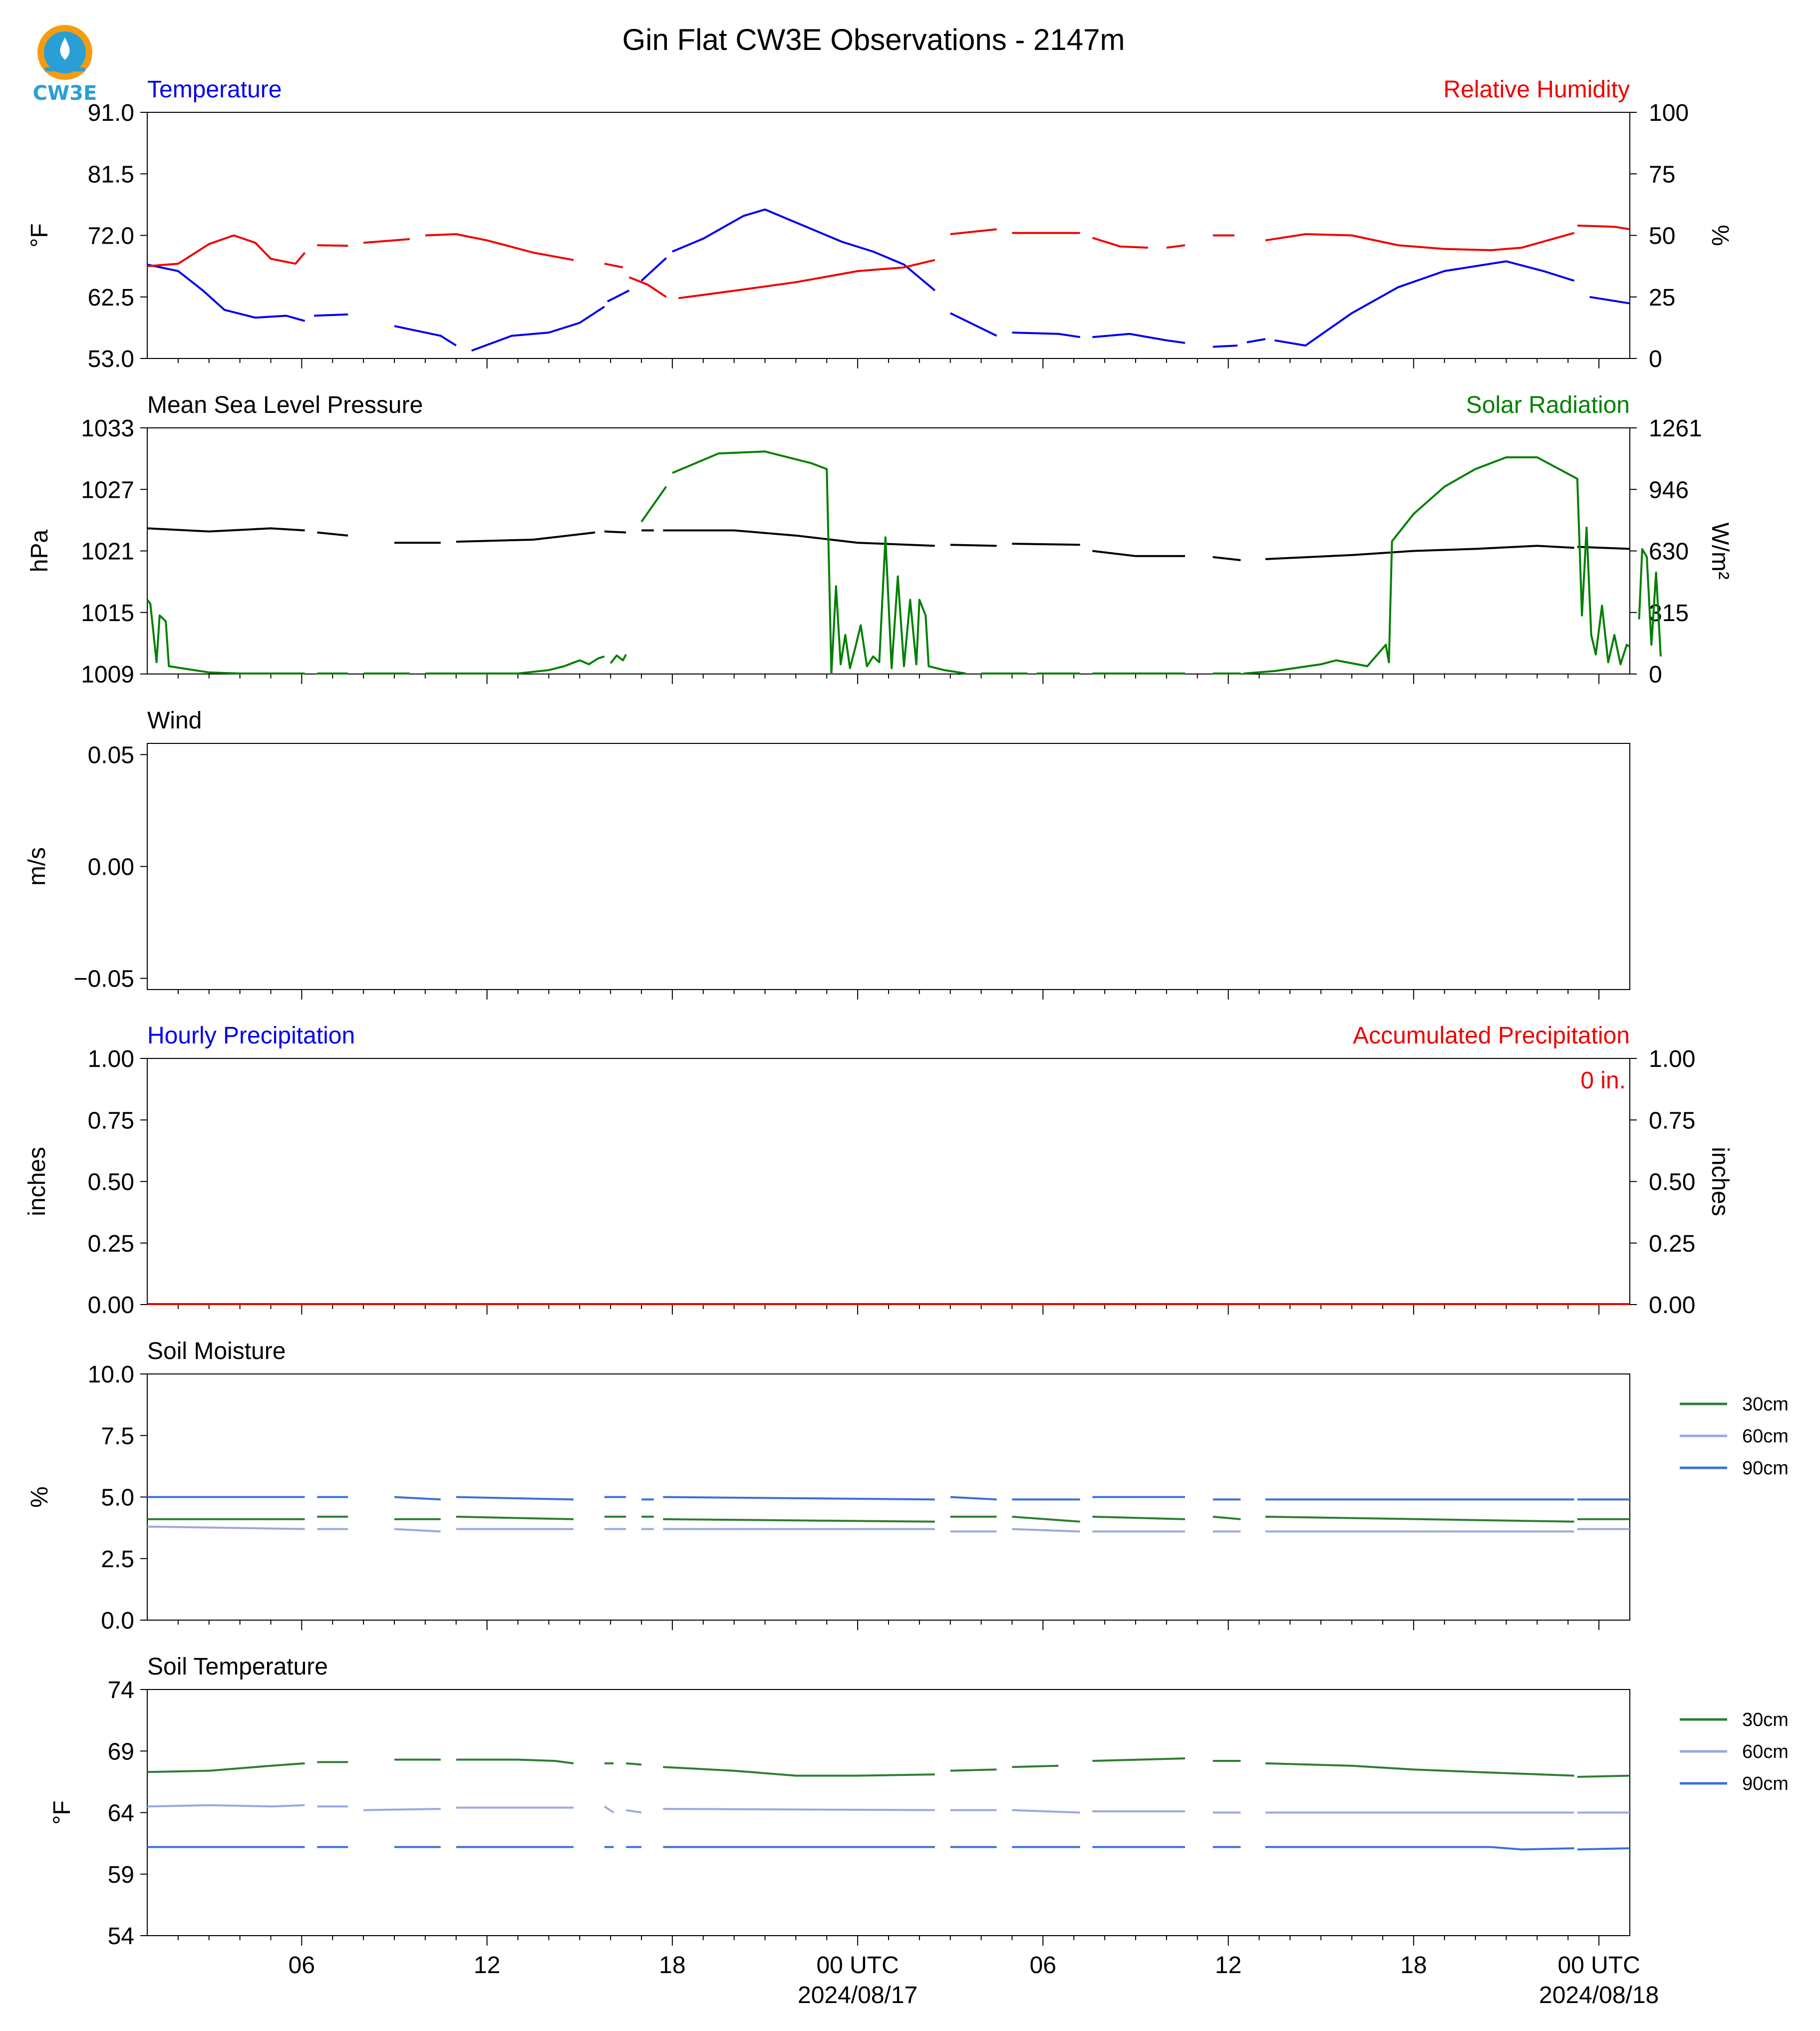  What do you see at coordinates (111, 755) in the screenshot?
I see `y-tick-label: 0.05` at bounding box center [111, 755].